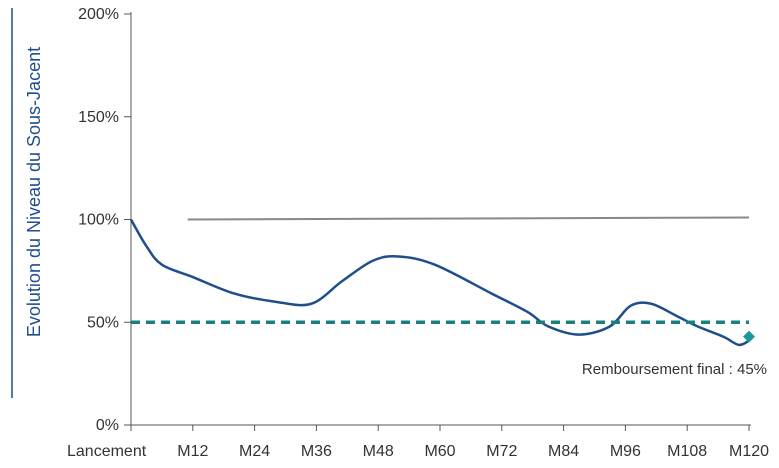 The height and width of the screenshot is (468, 779). Describe the element at coordinates (378, 451) in the screenshot. I see `x-tick-label: M48` at that location.